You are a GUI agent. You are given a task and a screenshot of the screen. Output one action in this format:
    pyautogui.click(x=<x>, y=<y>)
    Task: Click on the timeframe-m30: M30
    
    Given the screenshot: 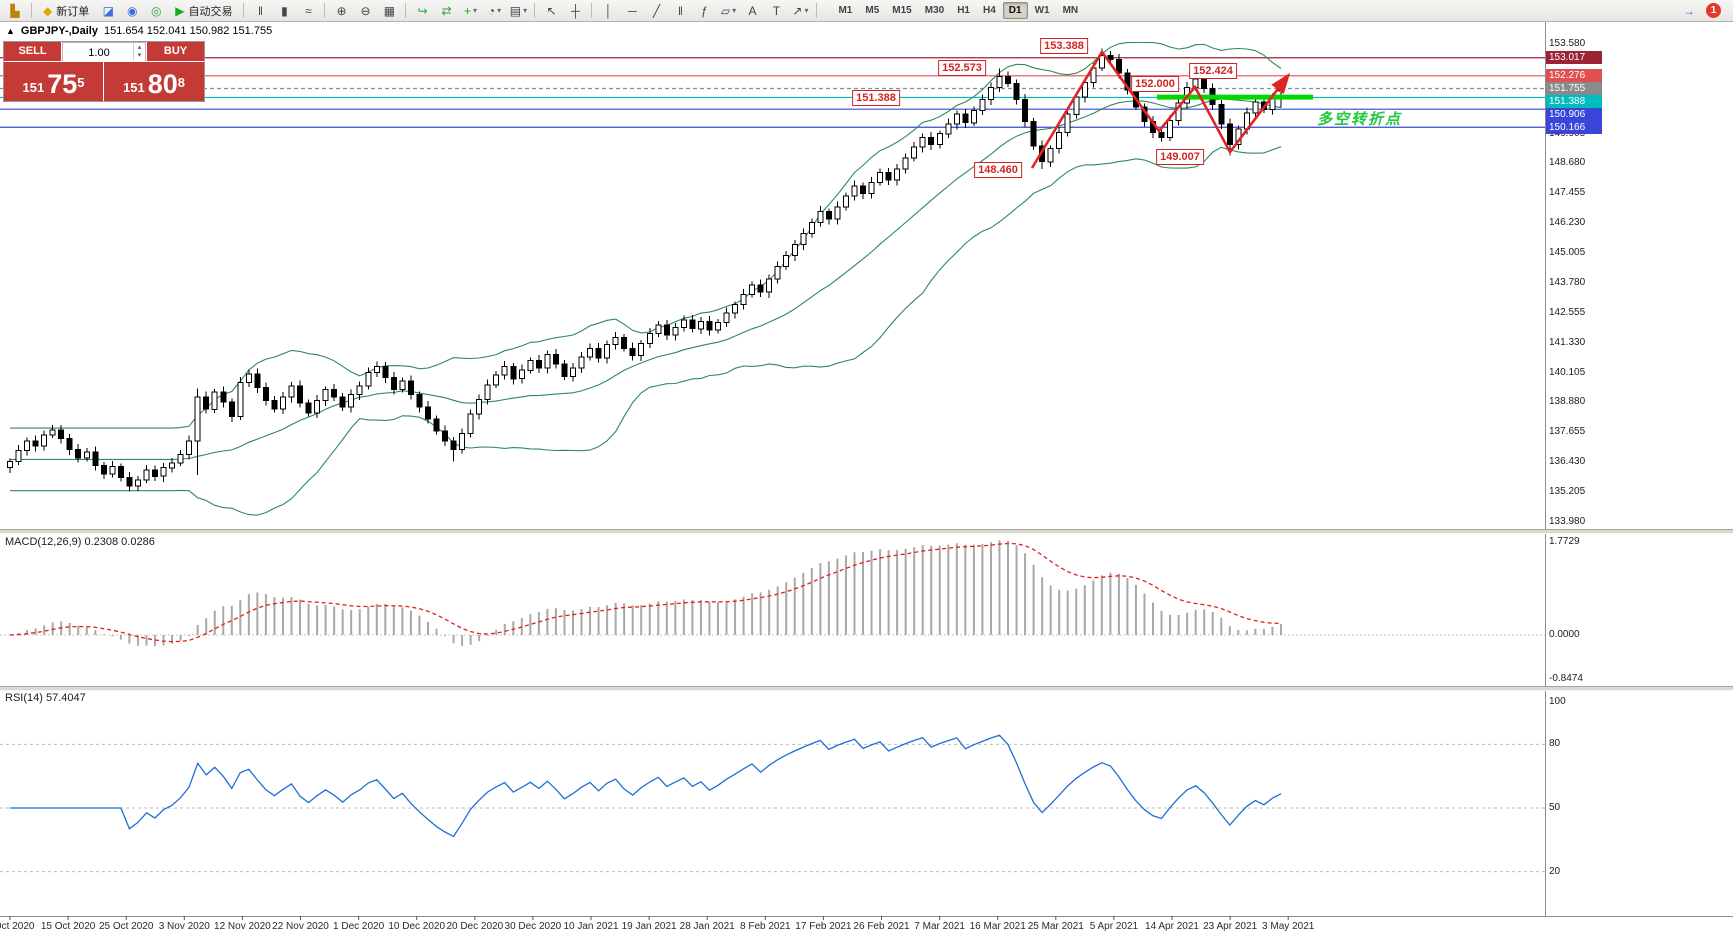 What is the action you would take?
    pyautogui.click(x=934, y=10)
    